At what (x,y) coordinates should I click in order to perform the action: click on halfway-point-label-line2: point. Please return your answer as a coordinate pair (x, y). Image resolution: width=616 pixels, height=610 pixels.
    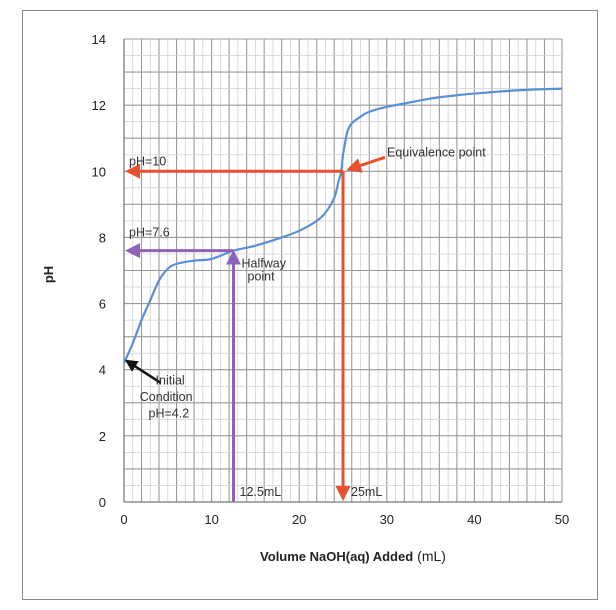
    Looking at the image, I should click on (262, 277).